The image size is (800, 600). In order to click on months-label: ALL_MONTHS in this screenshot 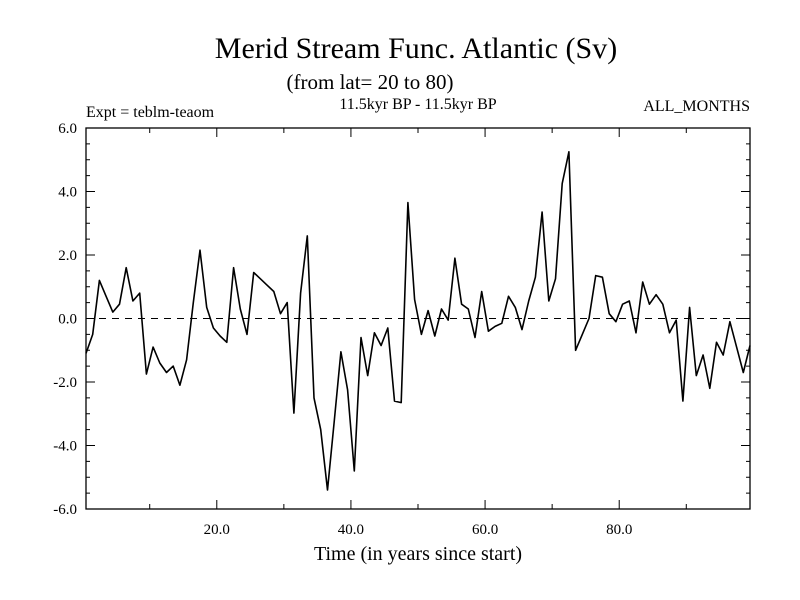, I will do `click(696, 106)`.